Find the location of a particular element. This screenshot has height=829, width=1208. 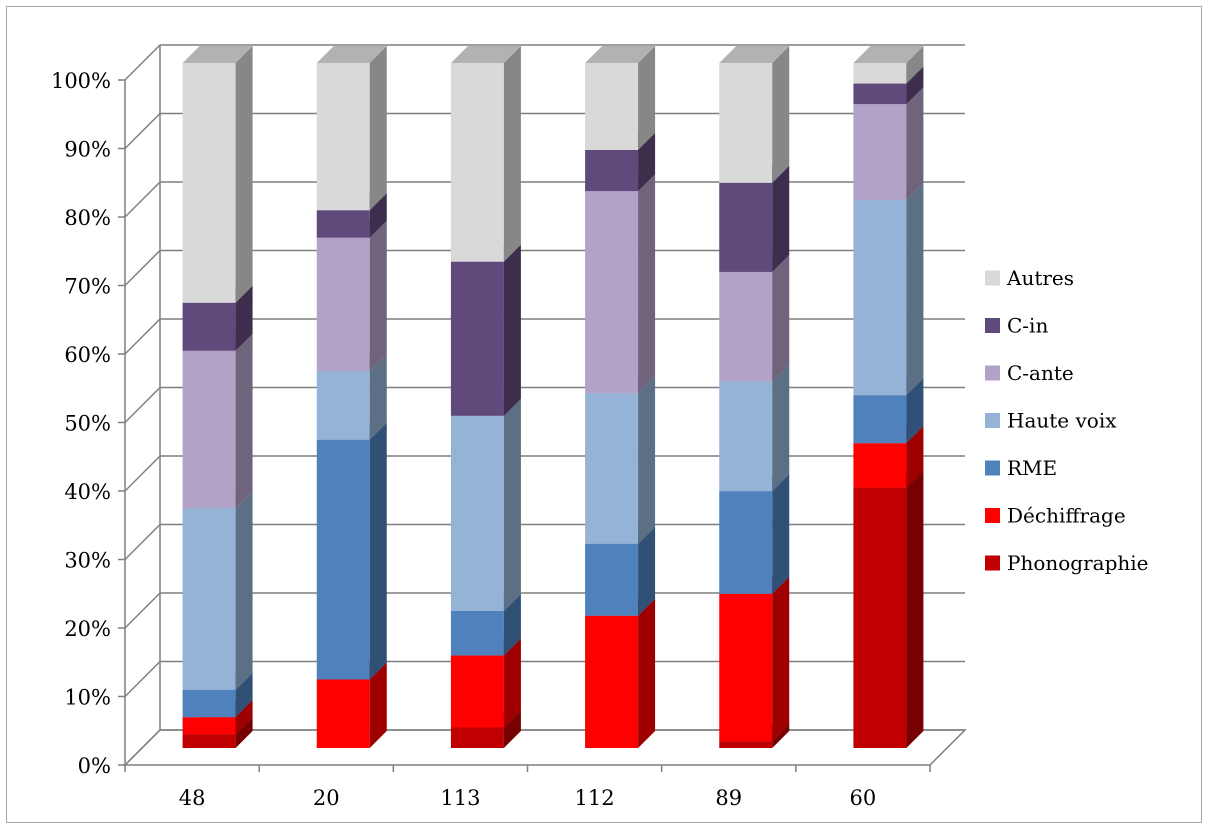

y-tick-label: 60% is located at coordinates (87, 355).